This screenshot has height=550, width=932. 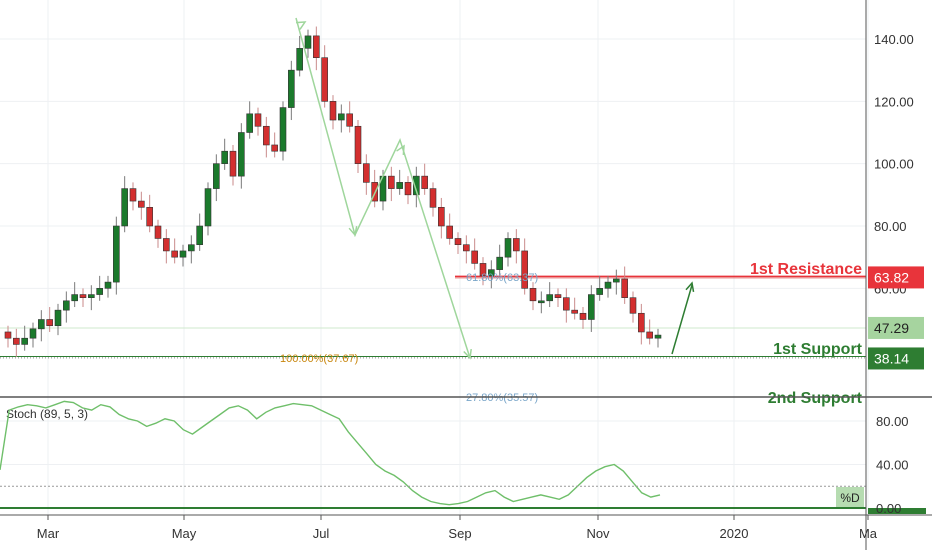 I want to click on fib-27-label-partial: 27.80%(35.57), so click(x=502, y=398).